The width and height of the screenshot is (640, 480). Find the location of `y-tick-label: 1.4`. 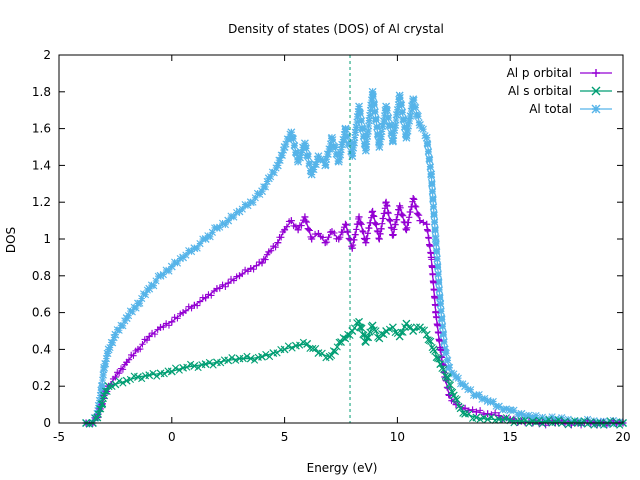

y-tick-label: 1.4 is located at coordinates (41, 165).